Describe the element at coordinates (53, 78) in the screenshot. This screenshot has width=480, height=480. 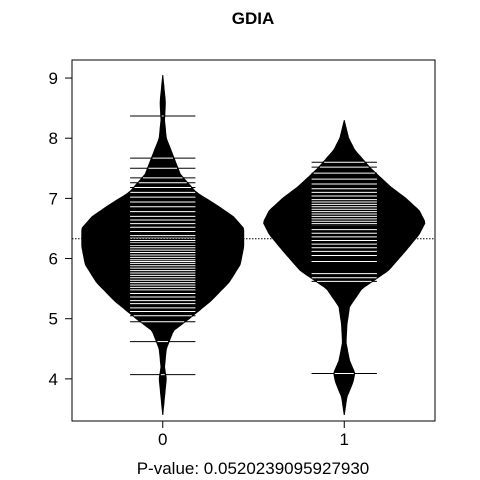
I see `y-tick-label: 9` at that location.